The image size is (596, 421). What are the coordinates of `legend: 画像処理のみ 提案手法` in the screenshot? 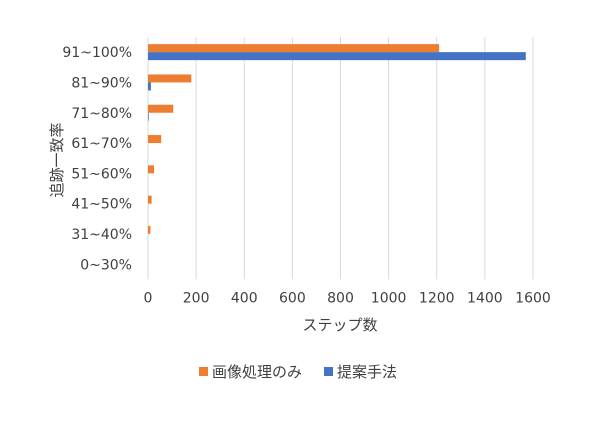 It's located at (298, 371).